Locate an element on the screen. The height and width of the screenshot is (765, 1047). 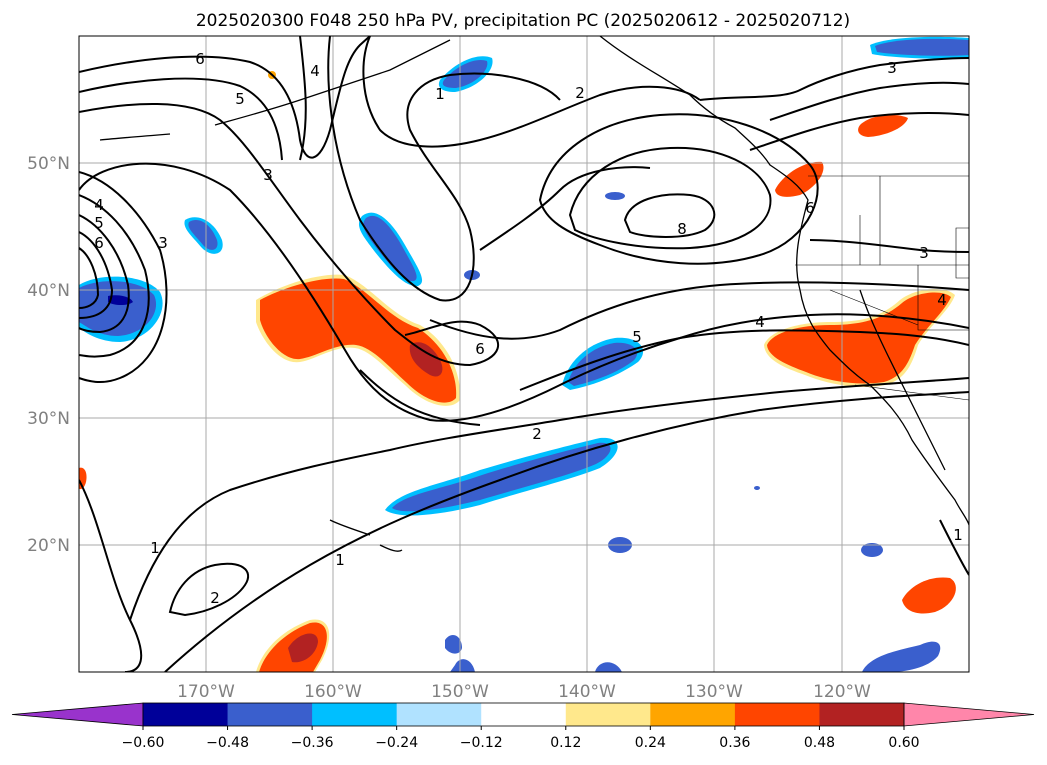
colorbar-tick-label: 0.60 is located at coordinates (903, 743).